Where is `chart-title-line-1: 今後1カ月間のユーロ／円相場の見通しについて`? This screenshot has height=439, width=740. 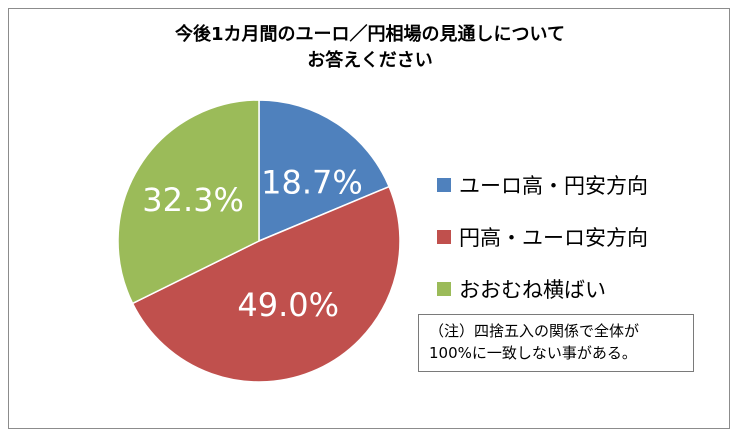
chart-title-line-1: 今後1カ月間のユーロ／円相場の見通しについて is located at coordinates (370, 34).